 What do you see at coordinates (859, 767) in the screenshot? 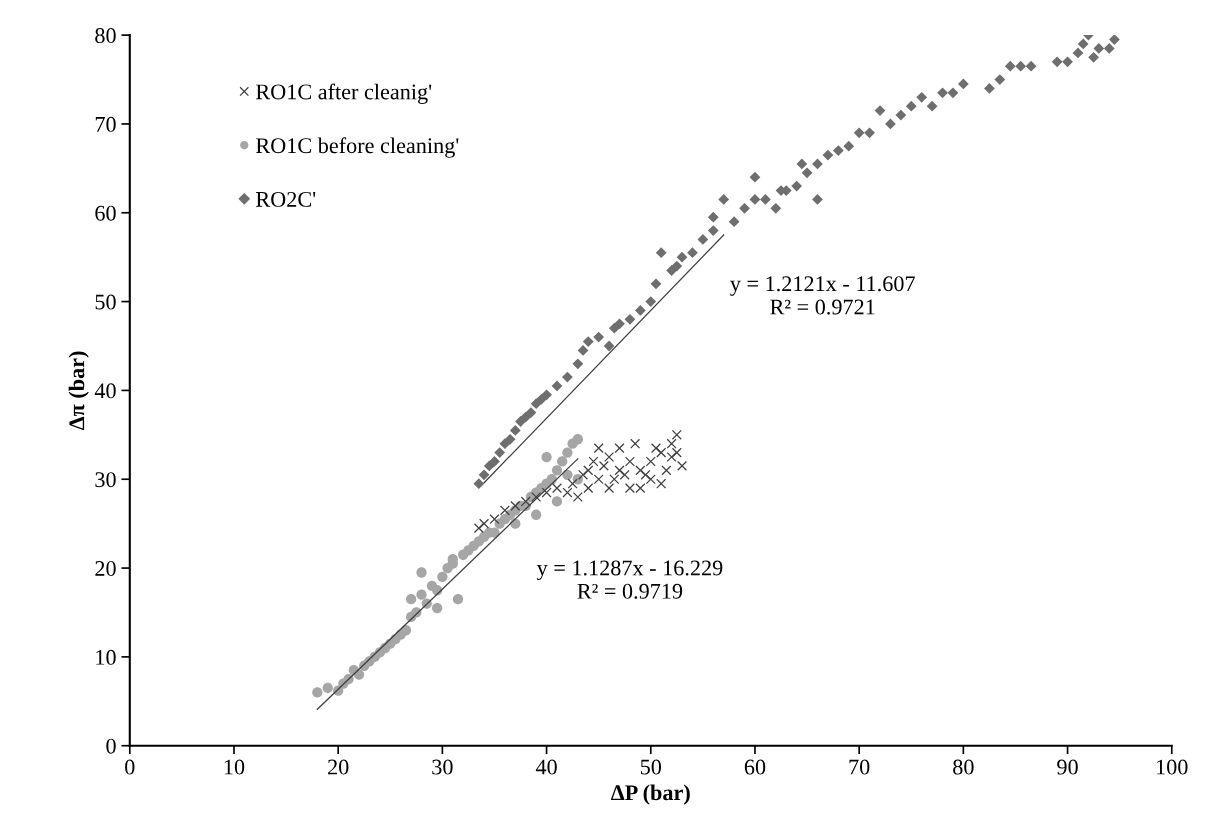
I see `x-tick-label: 70` at bounding box center [859, 767].